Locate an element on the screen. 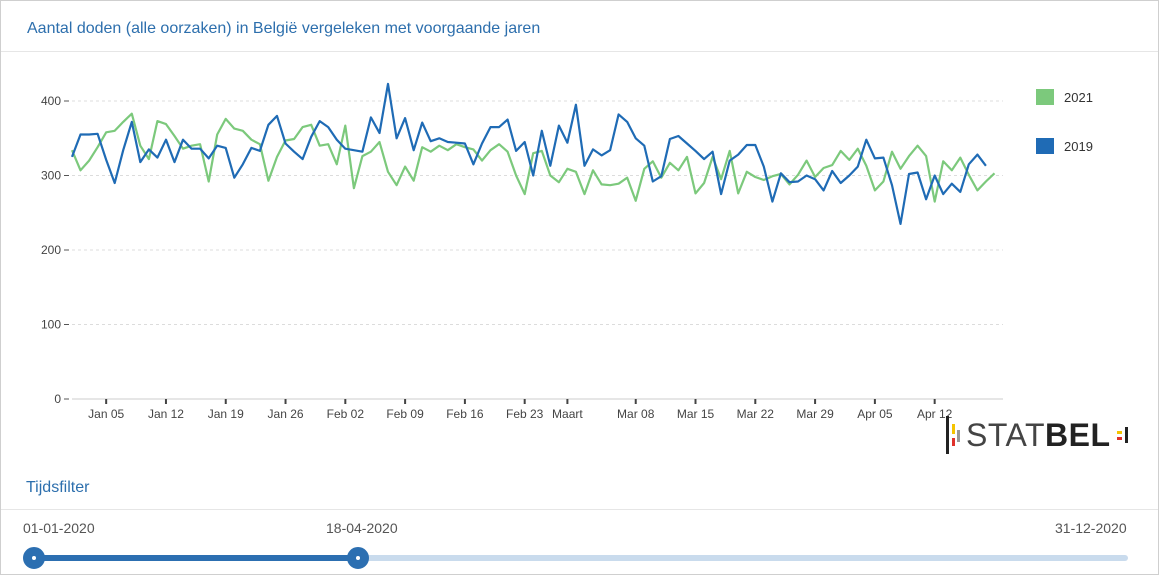  x-tick-label: Mar 08 is located at coordinates (636, 414).